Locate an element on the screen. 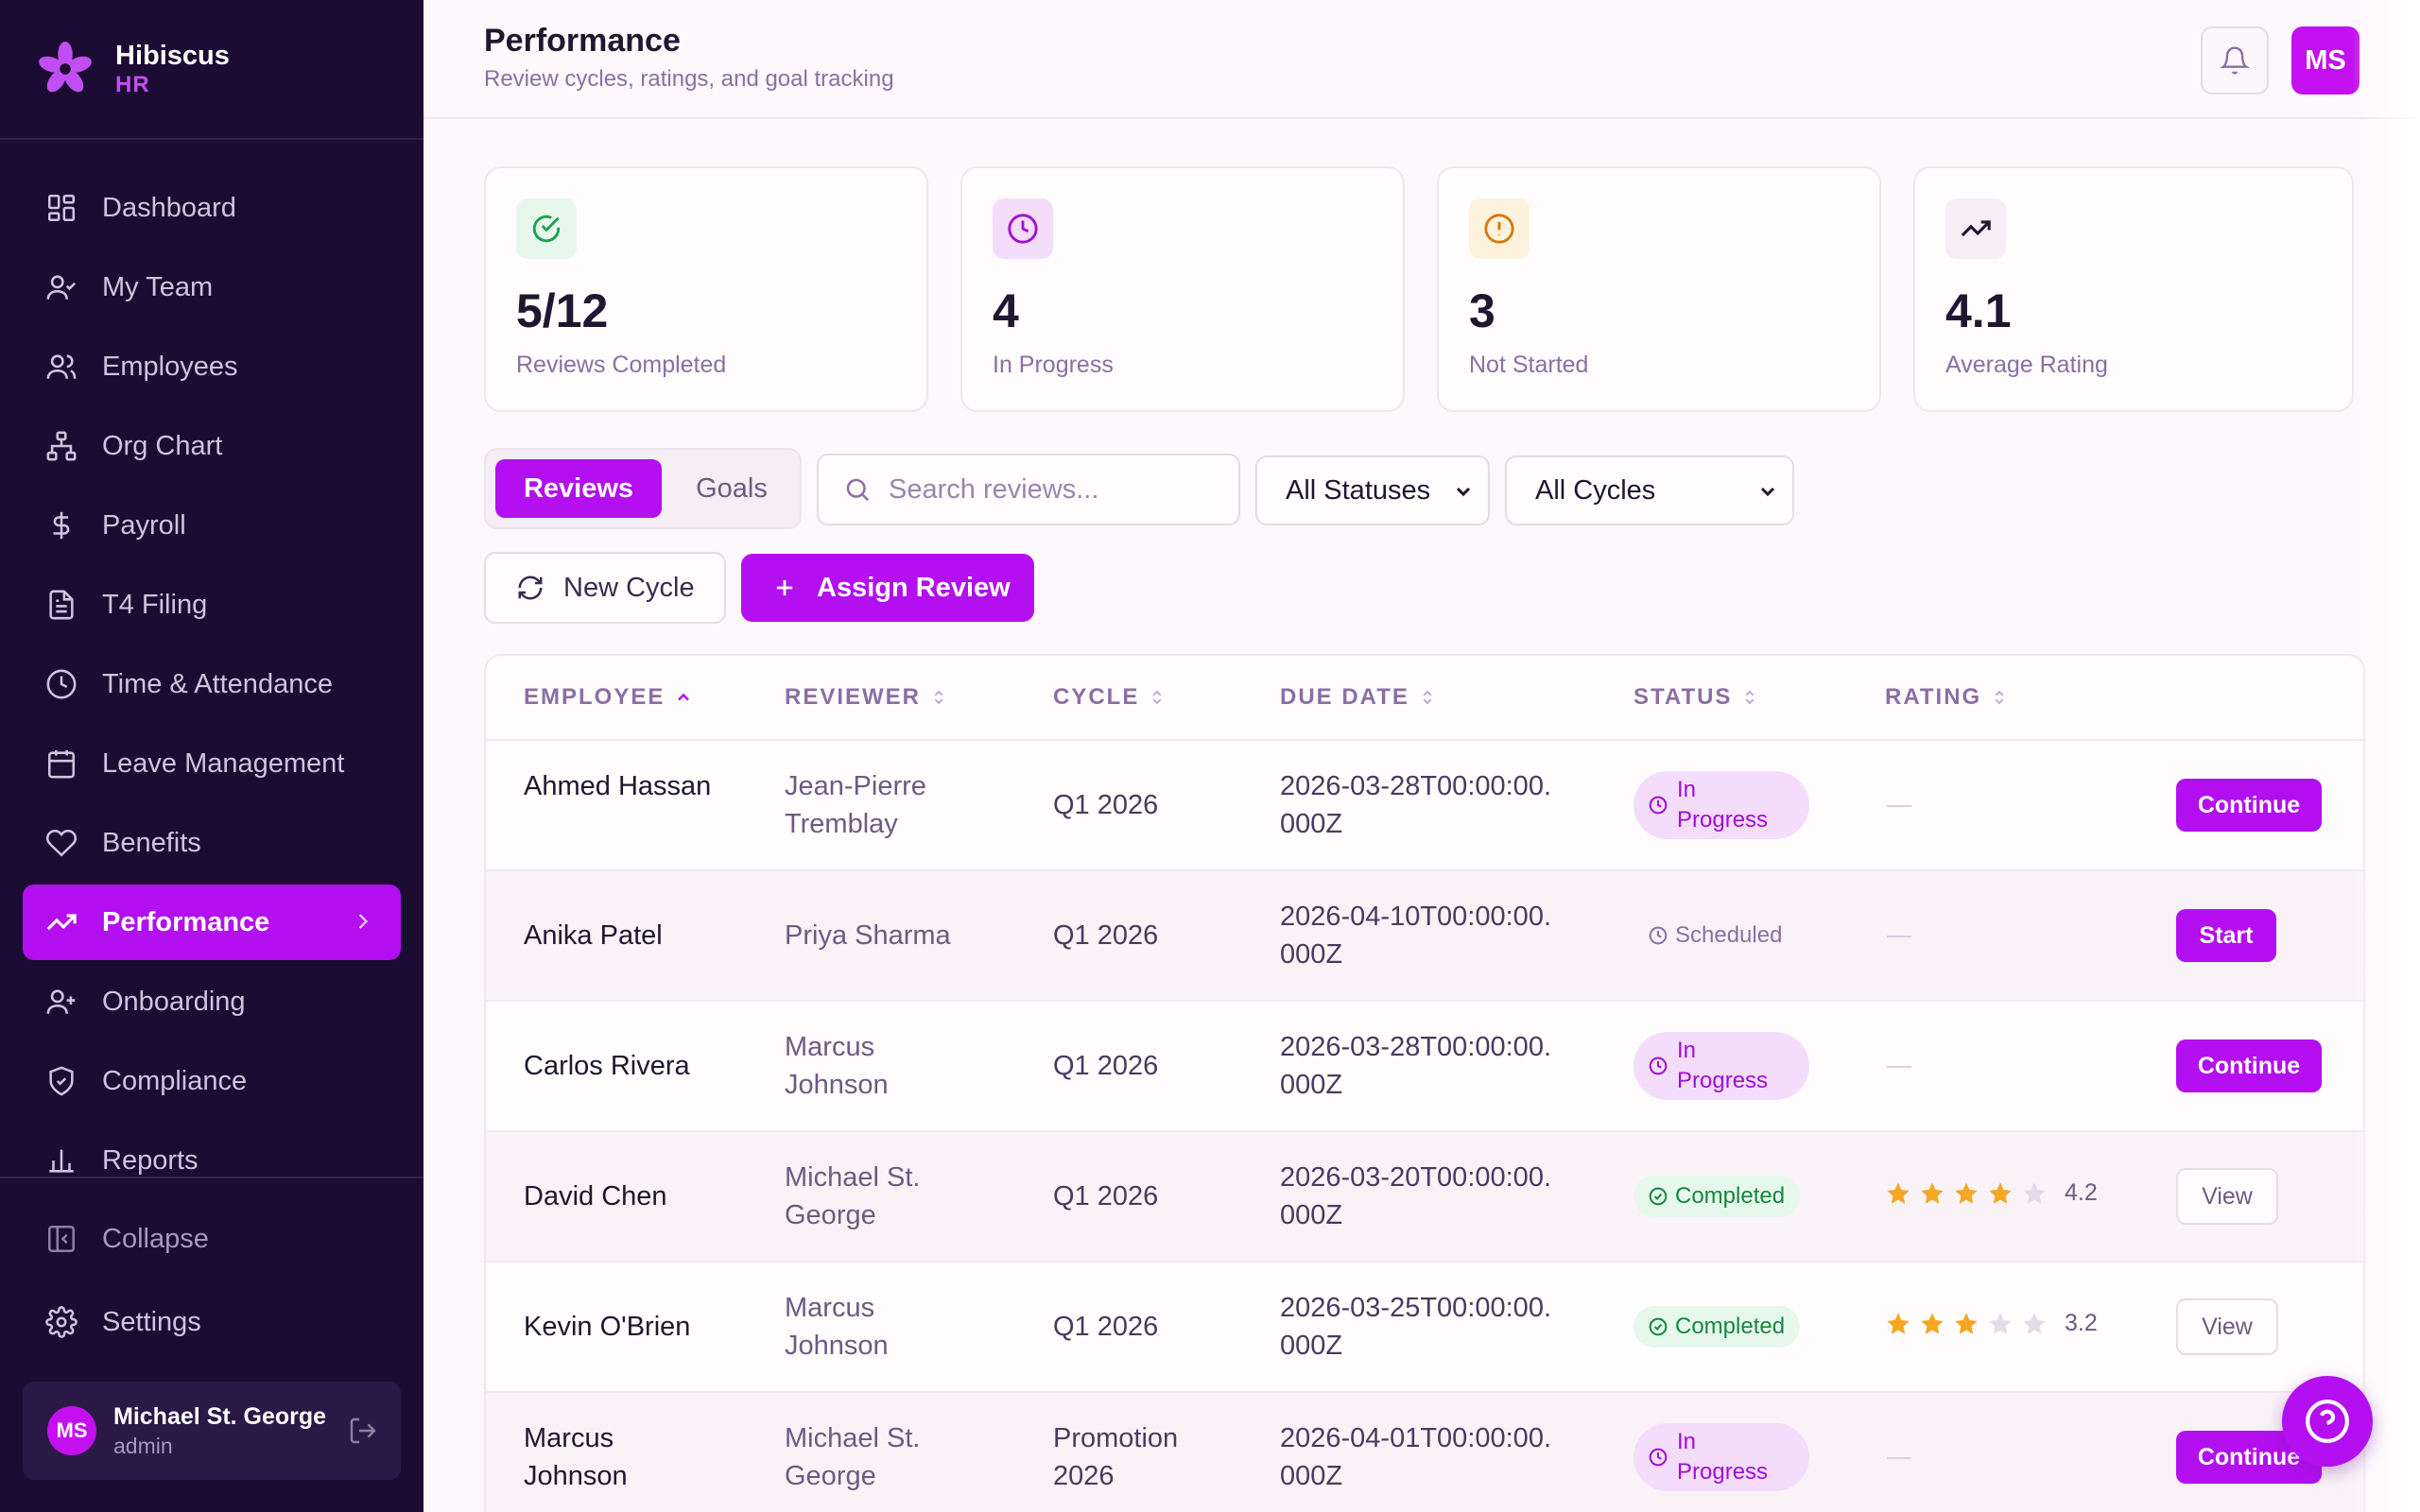 The height and width of the screenshot is (1512, 2420). user-card: MS Michael St. George admin is located at coordinates (212, 1431).